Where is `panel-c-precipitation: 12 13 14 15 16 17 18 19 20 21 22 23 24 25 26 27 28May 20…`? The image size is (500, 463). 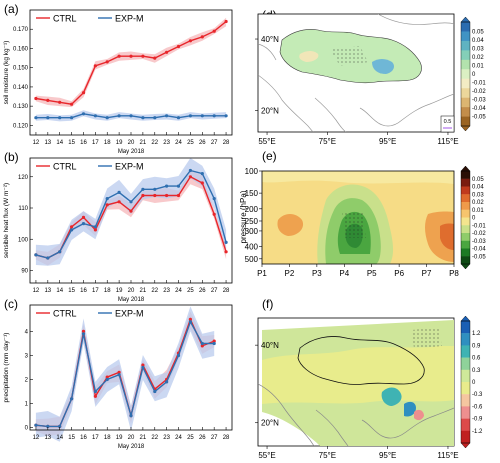
panel-c-precipitation: 12 13 14 15 16 17 18 19 20 21 22 23 24 25 26 27 28May 20… is located at coordinates (117, 377).